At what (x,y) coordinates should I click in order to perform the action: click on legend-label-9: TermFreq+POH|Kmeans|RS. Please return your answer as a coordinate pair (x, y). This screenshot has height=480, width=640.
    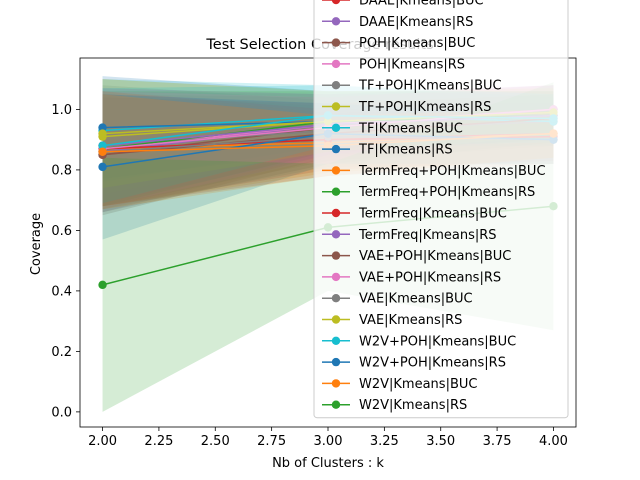
    Looking at the image, I should click on (446, 192).